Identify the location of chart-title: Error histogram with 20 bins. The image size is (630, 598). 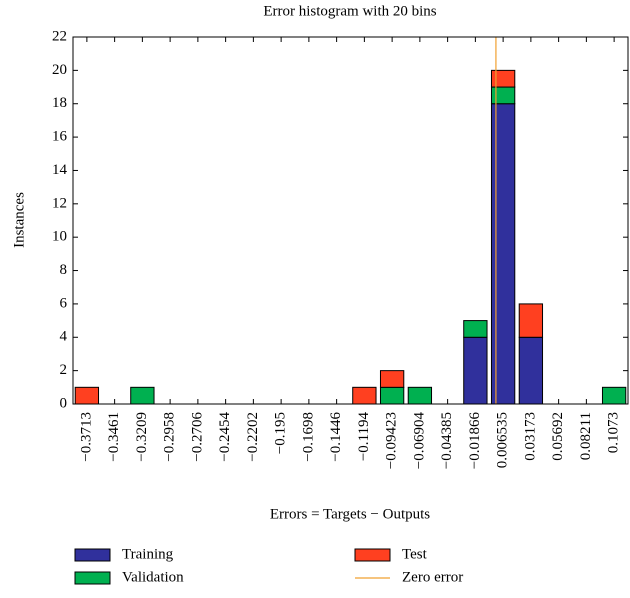
(349, 11).